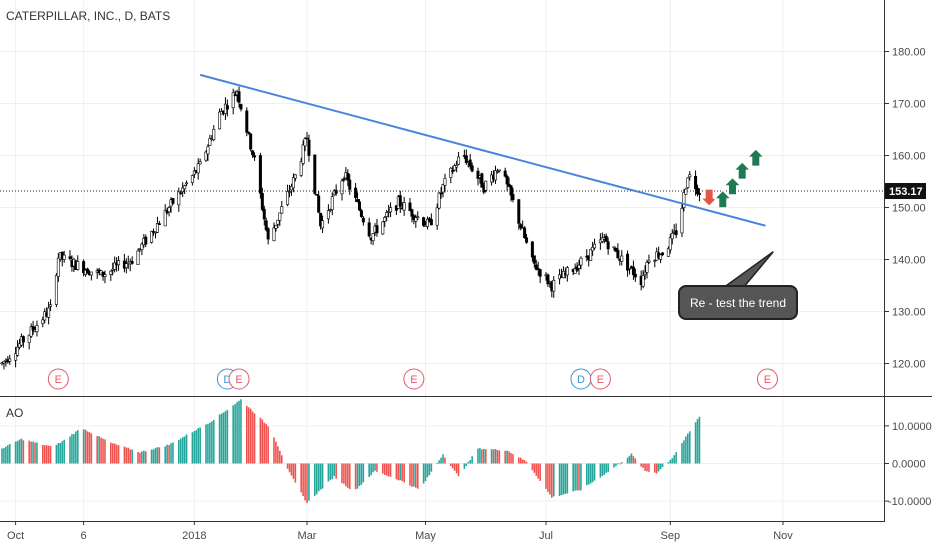 Image resolution: width=932 pixels, height=550 pixels. Describe the element at coordinates (783, 536) in the screenshot. I see `time-axis-label: Nov` at that location.